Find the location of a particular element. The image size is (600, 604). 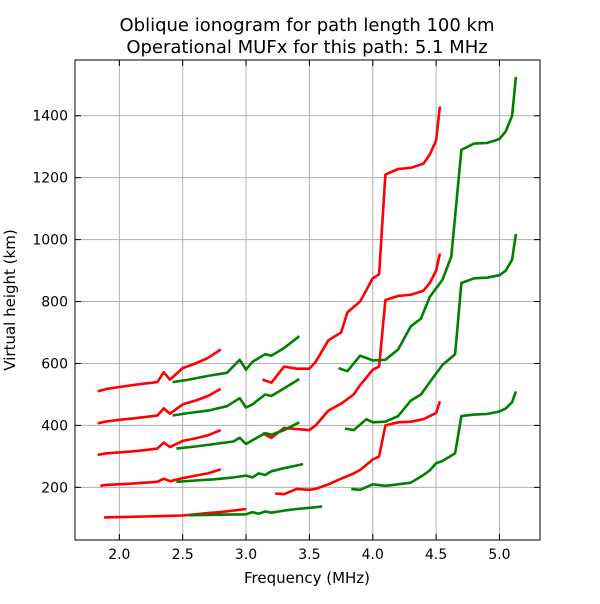

y-tick-label: 800 is located at coordinates (54, 303).